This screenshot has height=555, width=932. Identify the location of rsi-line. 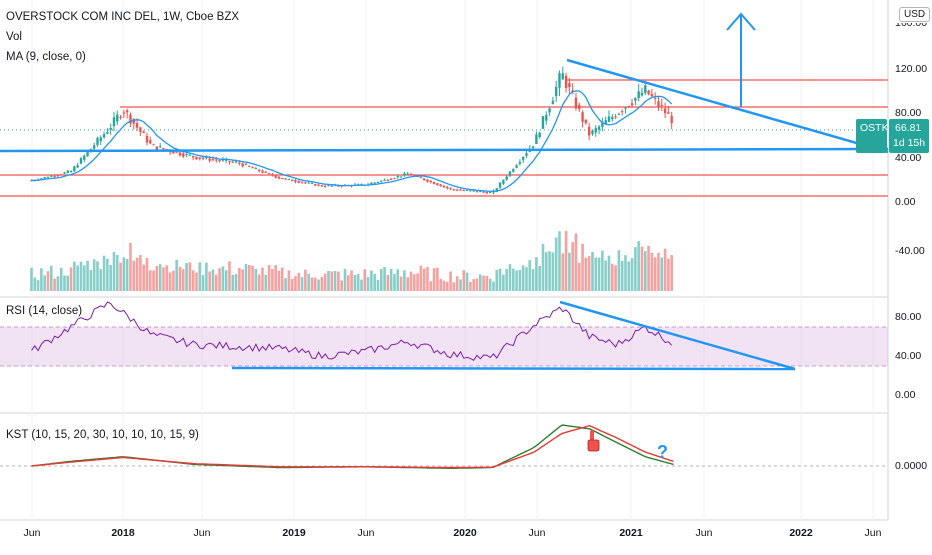
(352, 331).